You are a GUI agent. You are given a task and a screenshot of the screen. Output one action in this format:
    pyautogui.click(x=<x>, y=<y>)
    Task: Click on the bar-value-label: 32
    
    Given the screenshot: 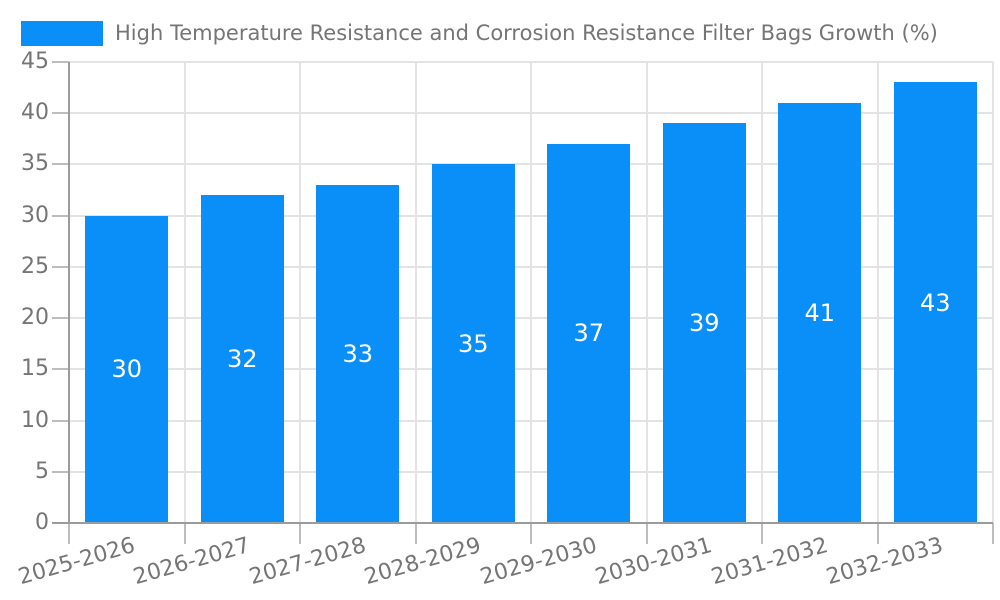 What is the action you would take?
    pyautogui.click(x=242, y=359)
    